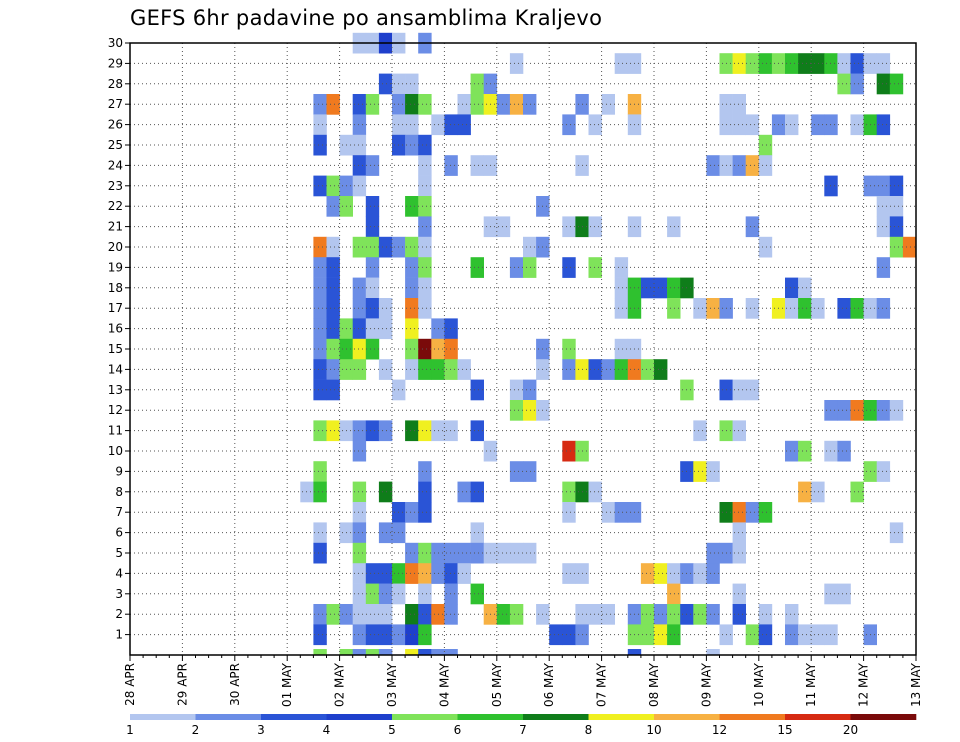 This screenshot has width=960, height=742. What do you see at coordinates (115, 186) in the screenshot?
I see `y-tick-label: 23` at bounding box center [115, 186].